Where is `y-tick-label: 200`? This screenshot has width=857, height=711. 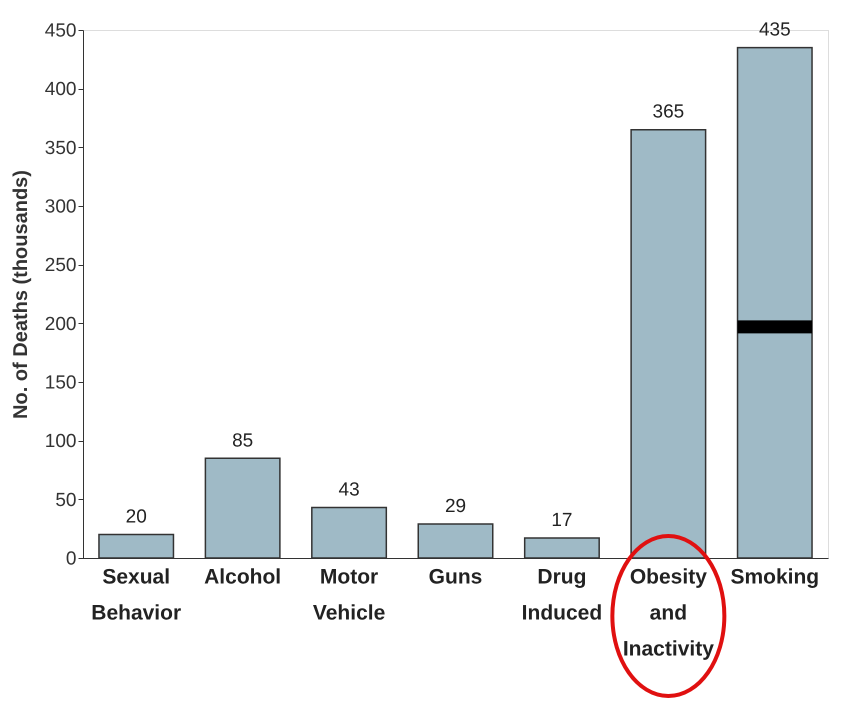 y-tick-label: 200 is located at coordinates (60, 324).